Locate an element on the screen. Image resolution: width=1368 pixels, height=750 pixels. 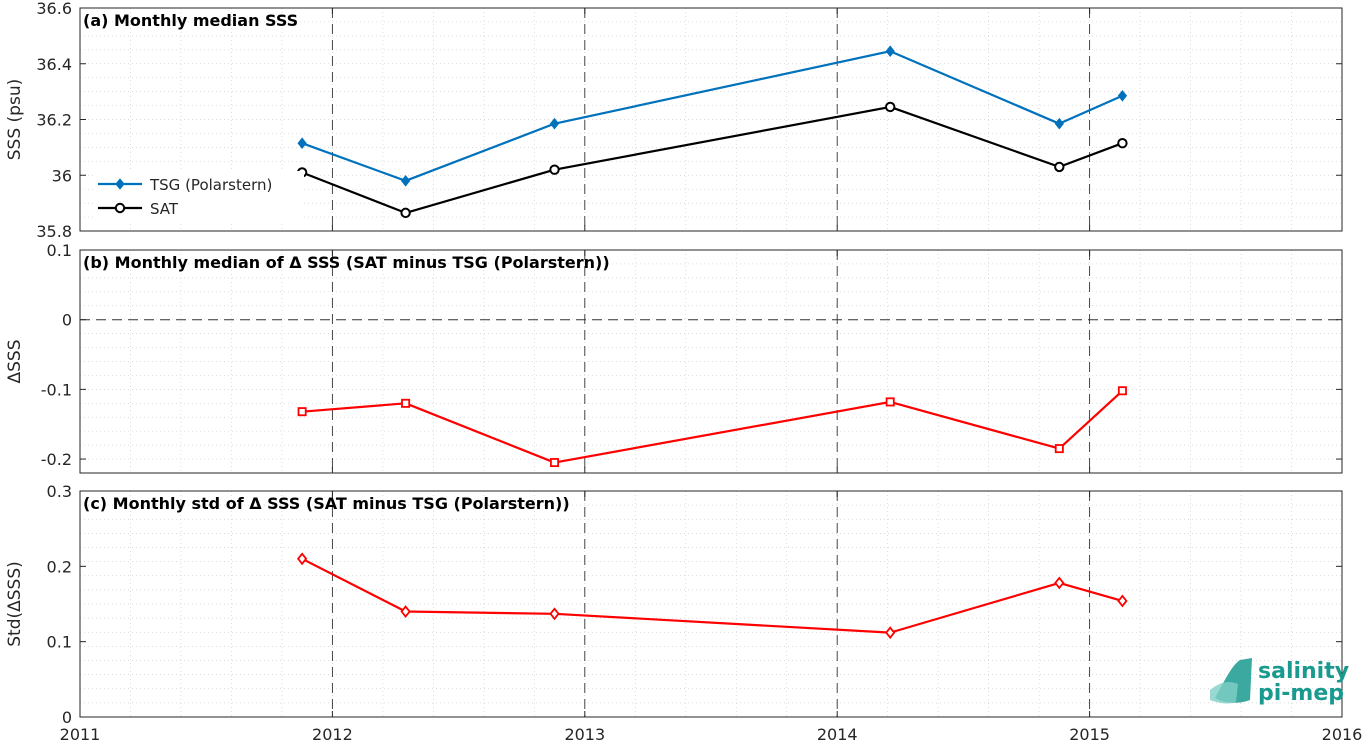
y-tick-label: -0.2 is located at coordinates (56, 459).